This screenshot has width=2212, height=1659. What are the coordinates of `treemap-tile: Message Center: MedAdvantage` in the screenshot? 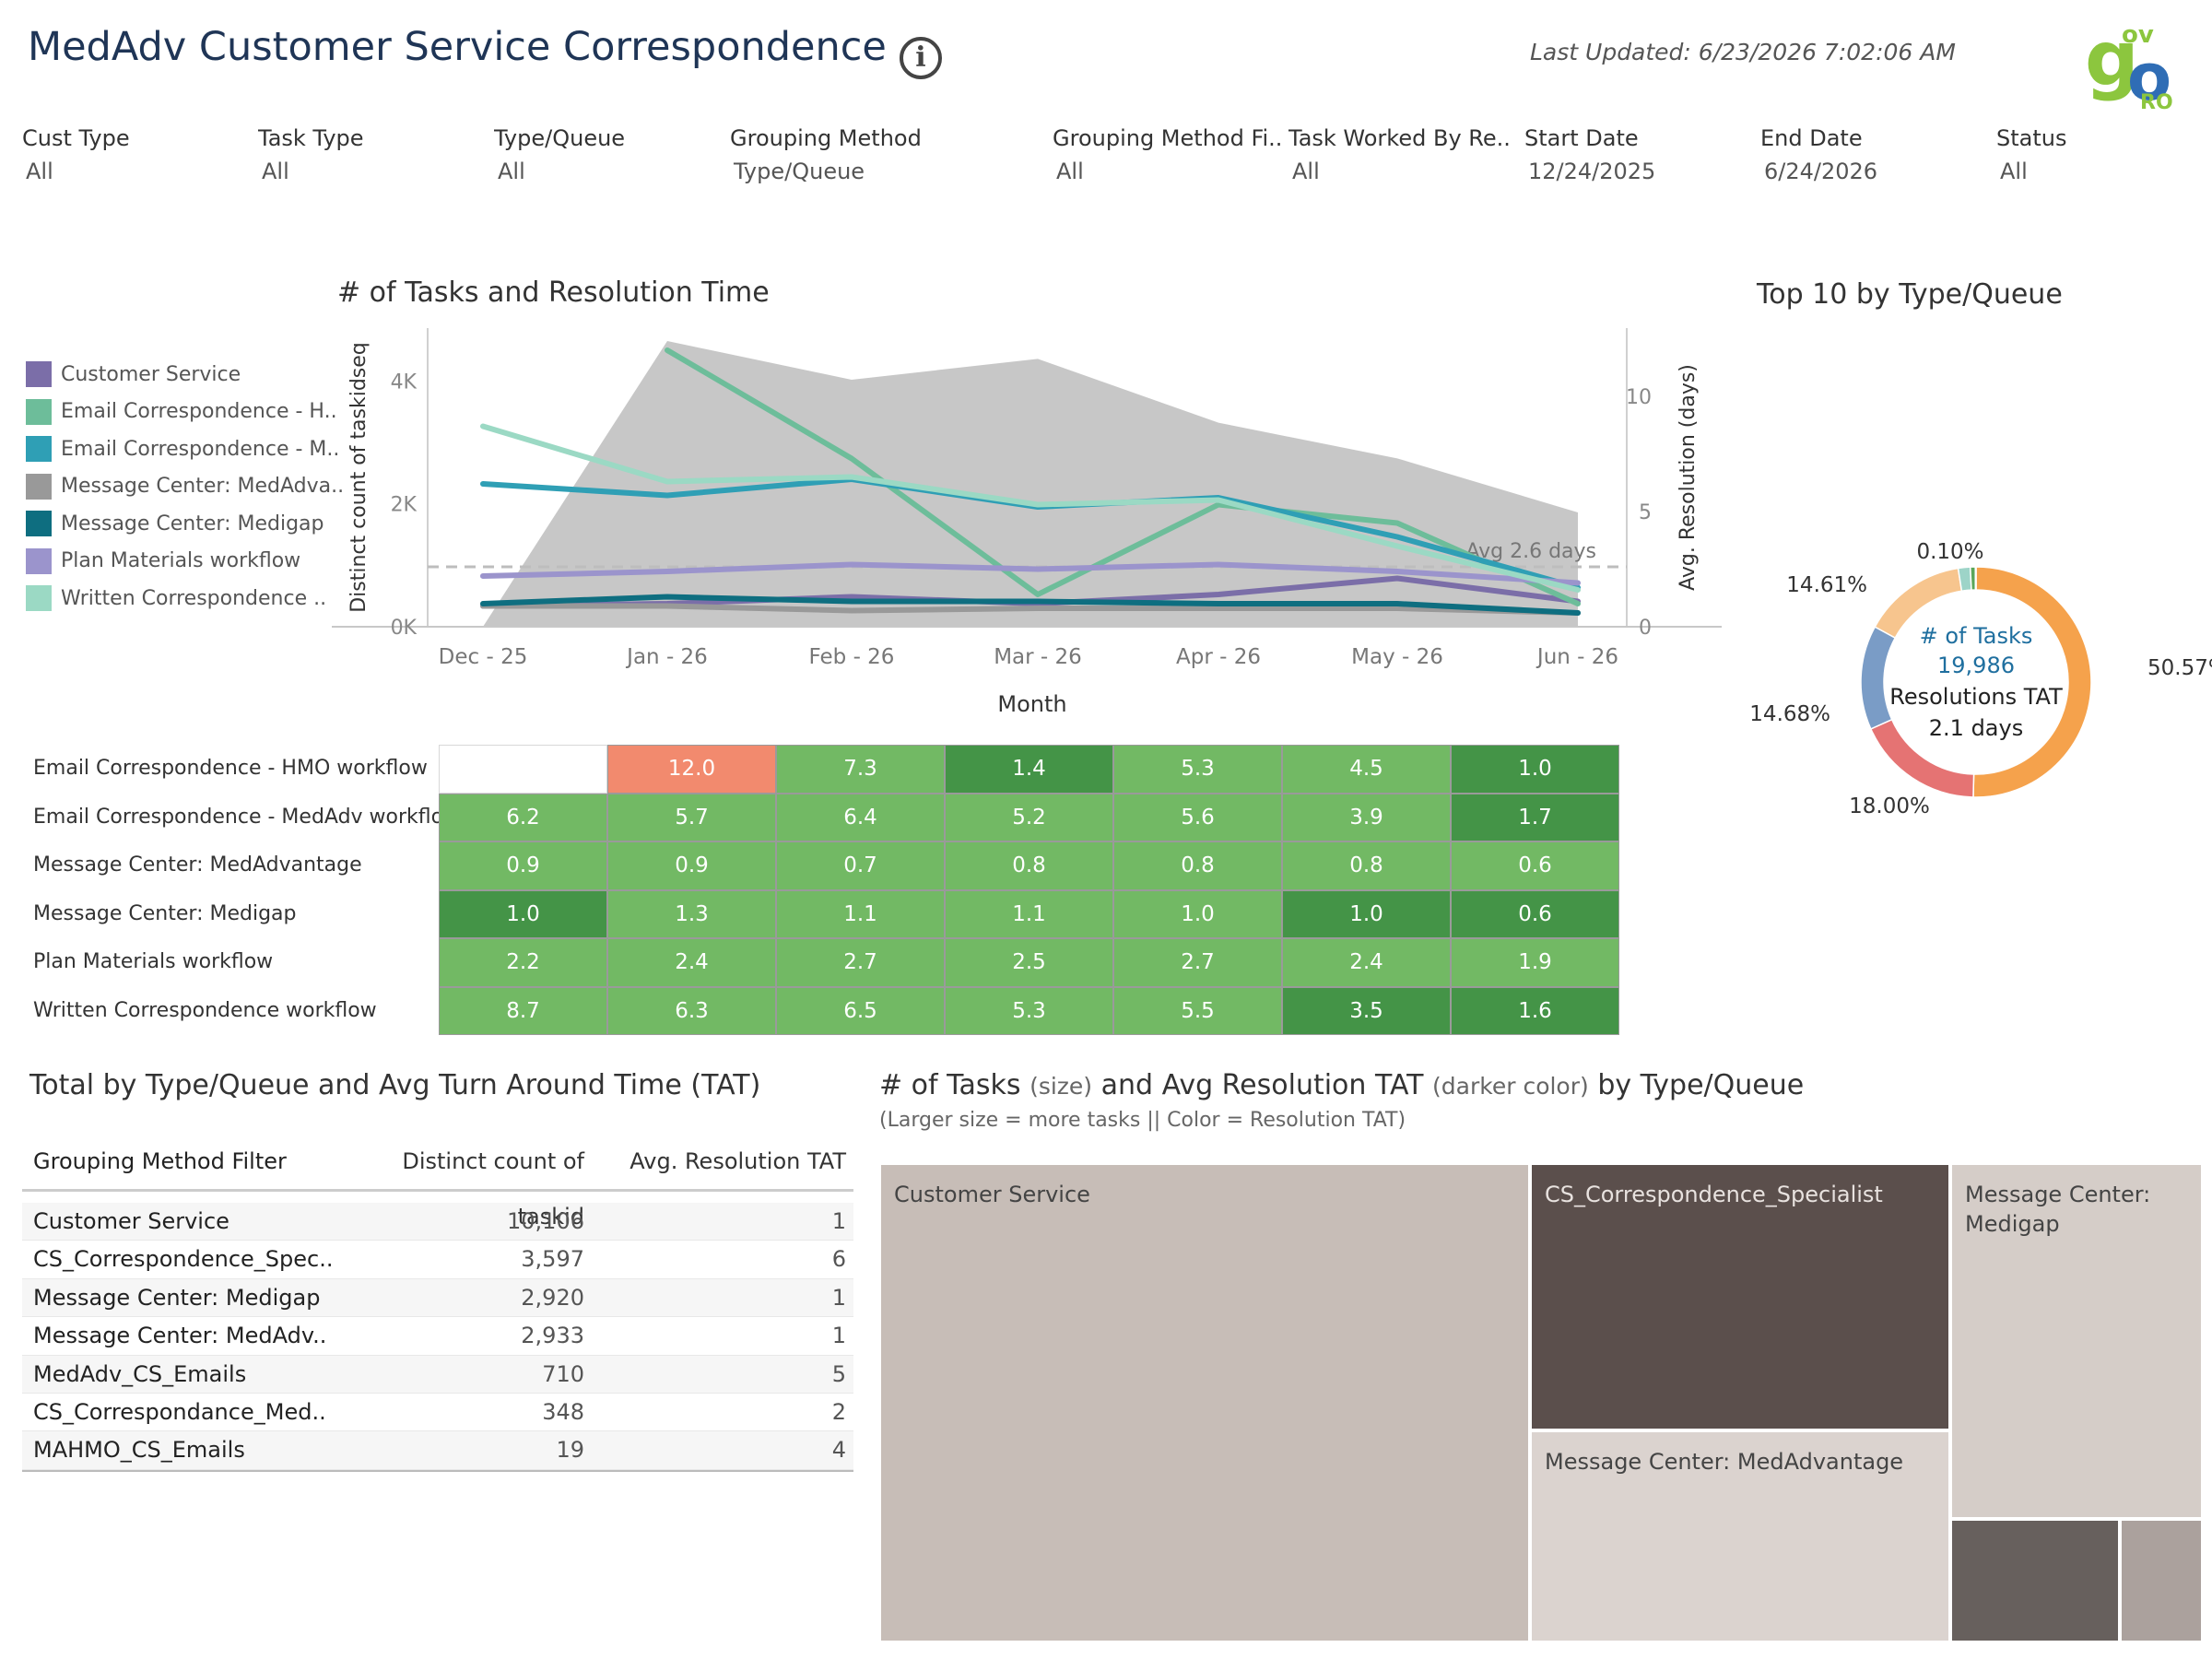 It's located at (1740, 1536).